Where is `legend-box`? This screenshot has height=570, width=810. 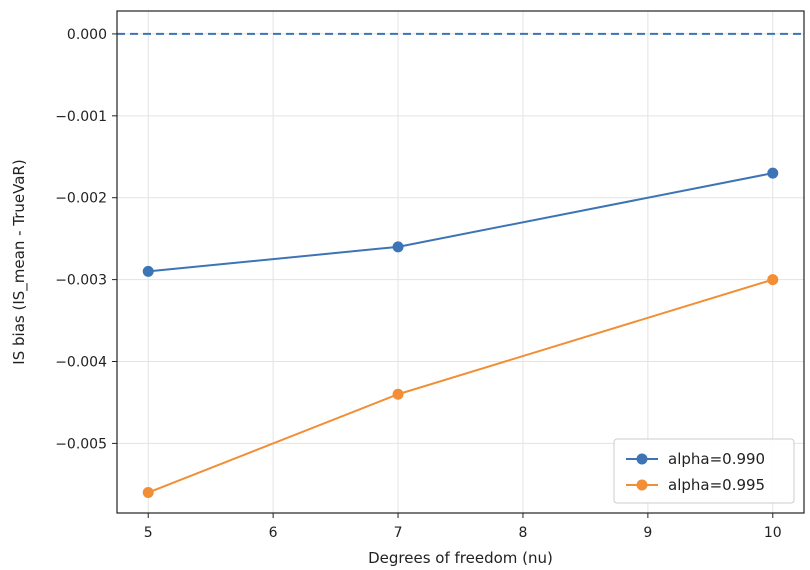 legend-box is located at coordinates (704, 471).